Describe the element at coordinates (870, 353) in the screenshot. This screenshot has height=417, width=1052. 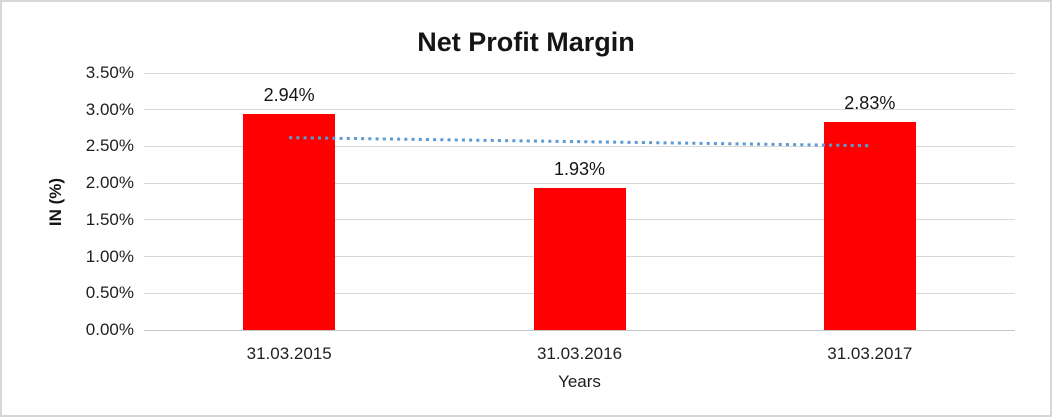
I see `x-category-label: 31.03.2017` at that location.